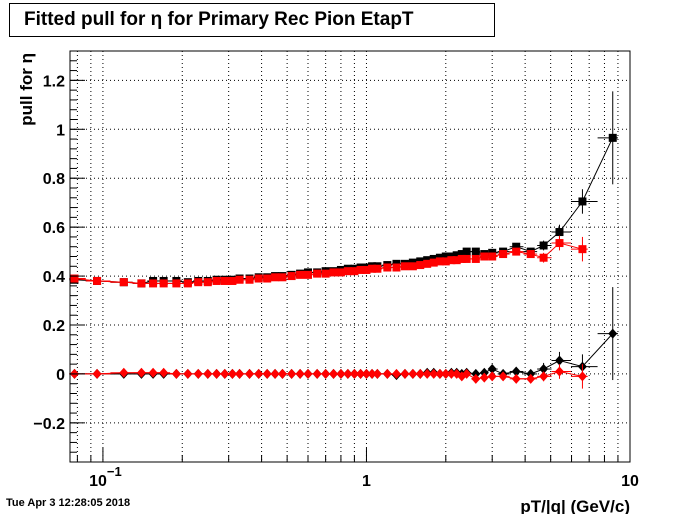 The image size is (700, 514). What do you see at coordinates (49, 424) in the screenshot?
I see `y-tick-label: −0.2` at bounding box center [49, 424].